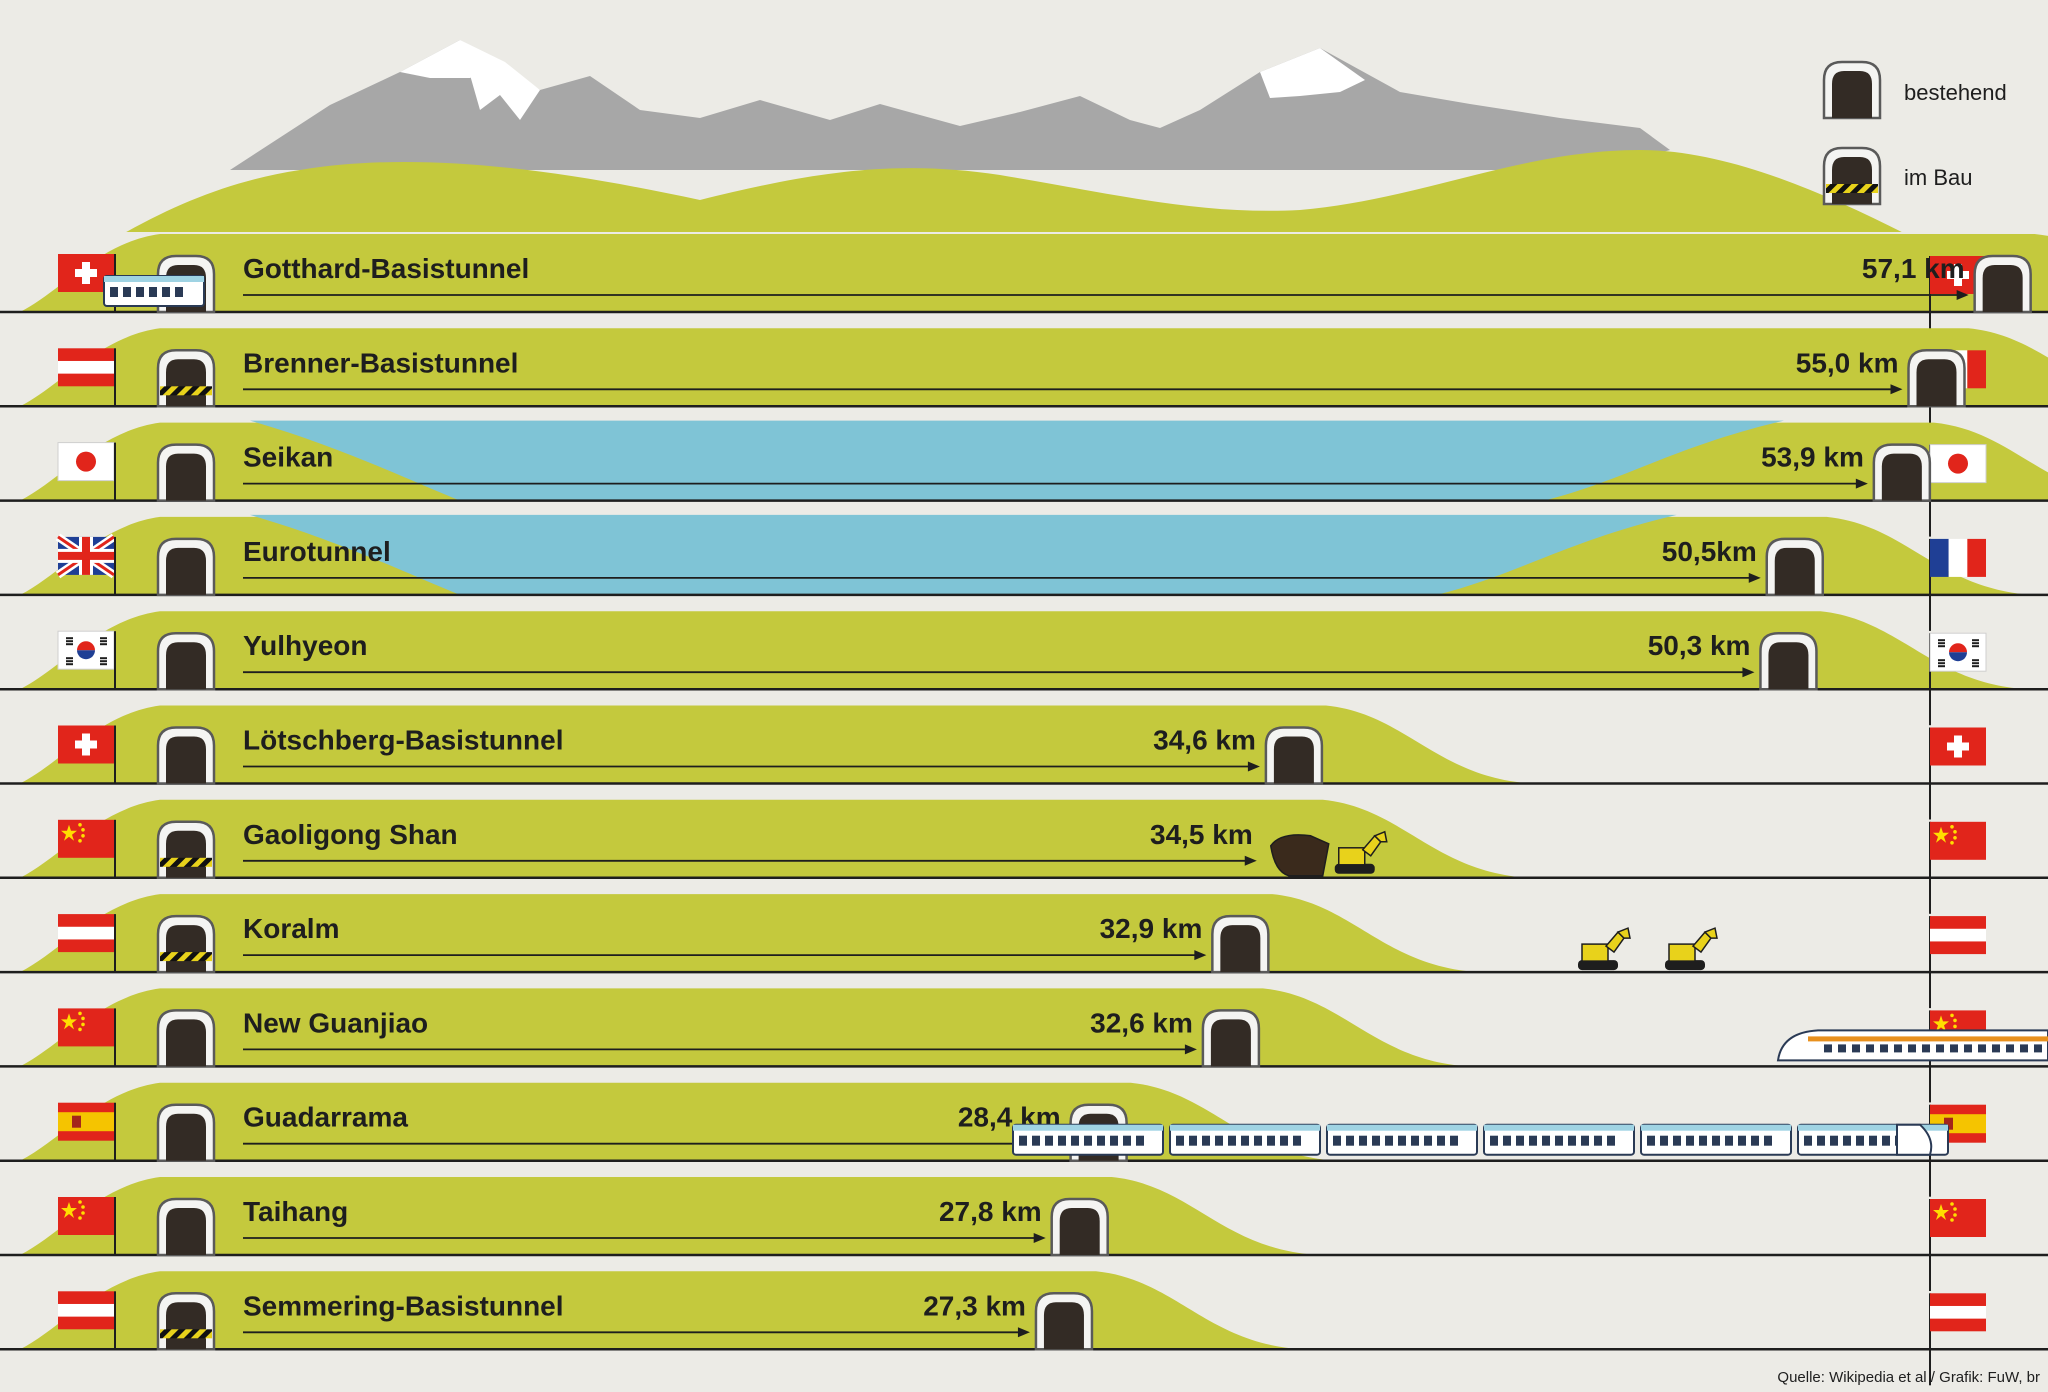  What do you see at coordinates (1151, 928) in the screenshot?
I see `tunnel-length-label: 32,9 km` at bounding box center [1151, 928].